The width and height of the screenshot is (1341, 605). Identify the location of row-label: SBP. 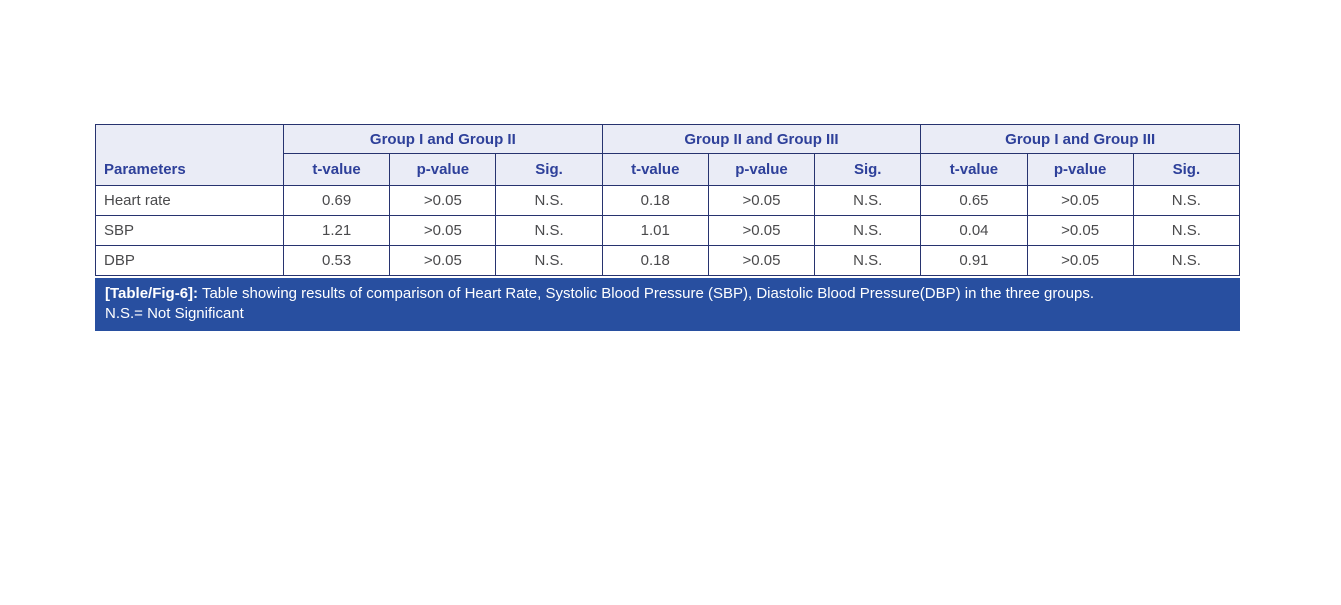
(189, 230).